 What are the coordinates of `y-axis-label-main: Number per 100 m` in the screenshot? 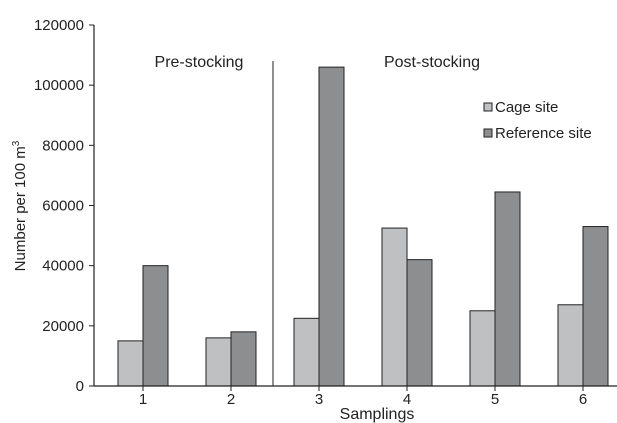 It's located at (20, 208).